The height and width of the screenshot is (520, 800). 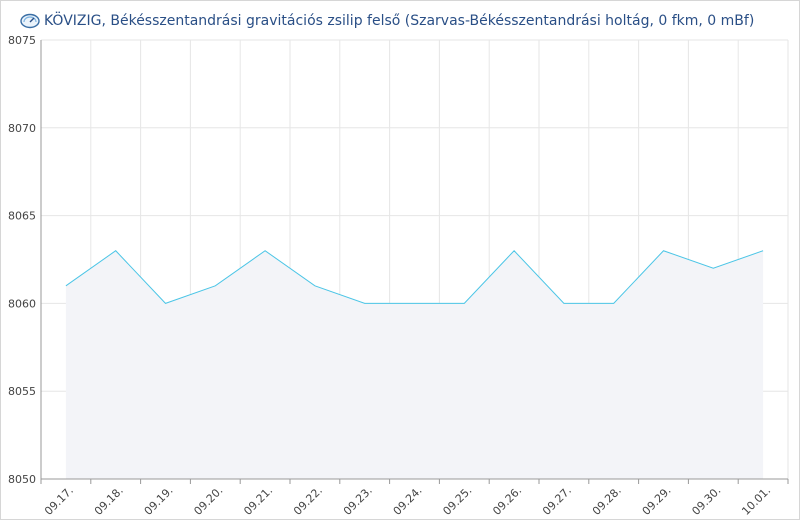 What do you see at coordinates (208, 501) in the screenshot?
I see `x-tick-label: 09.20.` at bounding box center [208, 501].